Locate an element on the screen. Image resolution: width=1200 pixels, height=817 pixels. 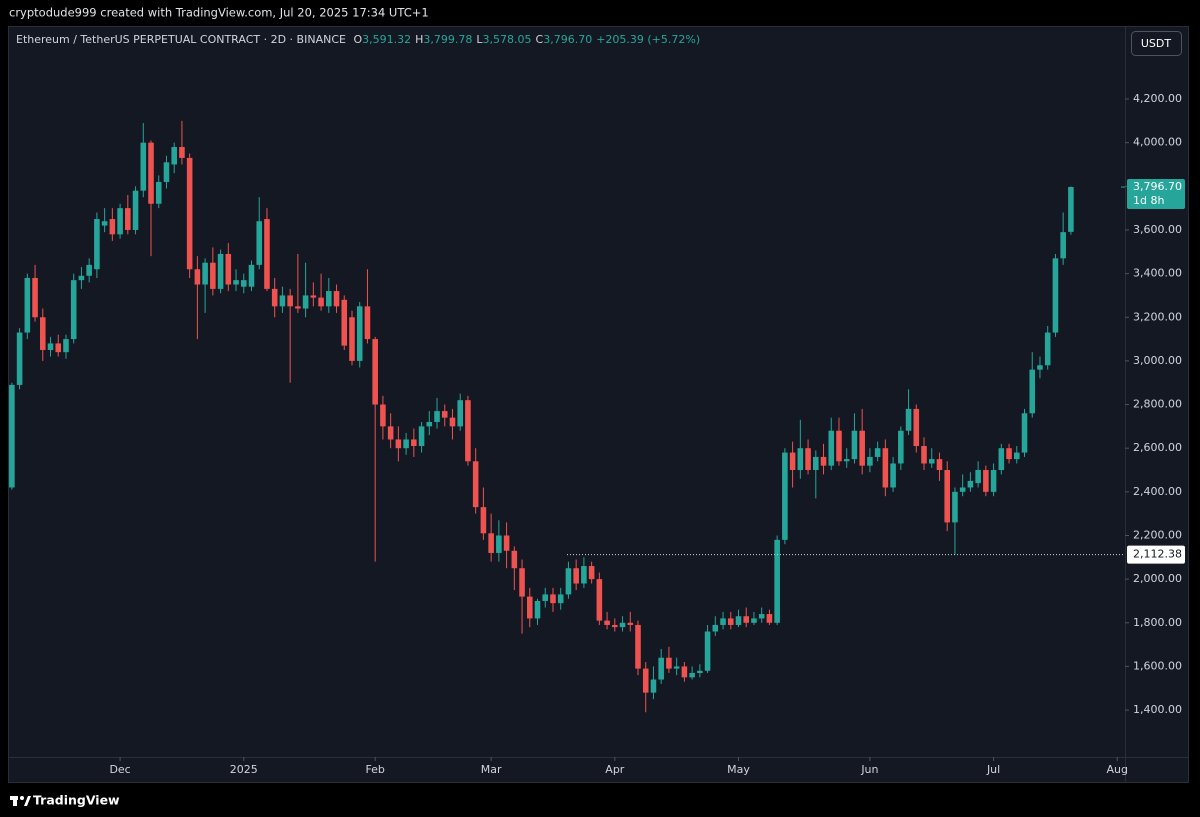
x-tick-label: Dec is located at coordinates (119, 769).